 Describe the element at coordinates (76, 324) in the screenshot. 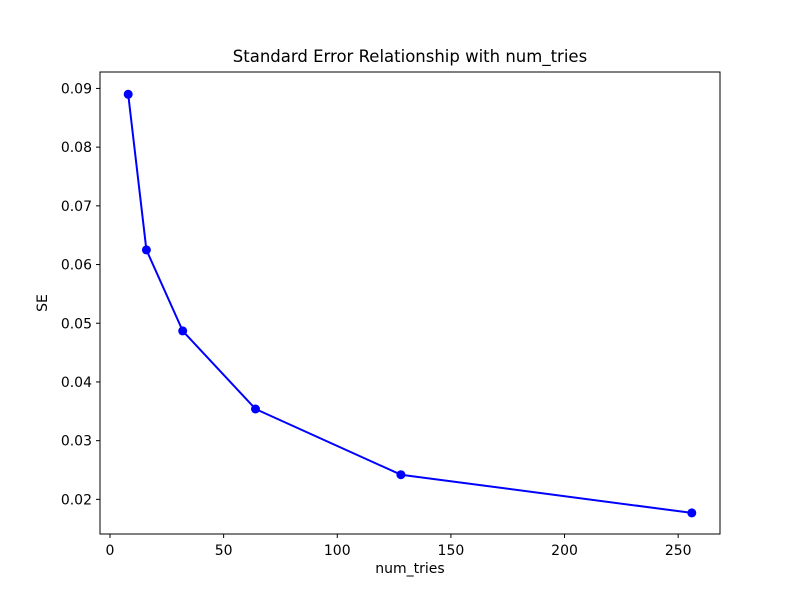

I see `y-tick-label: 0.05` at that location.